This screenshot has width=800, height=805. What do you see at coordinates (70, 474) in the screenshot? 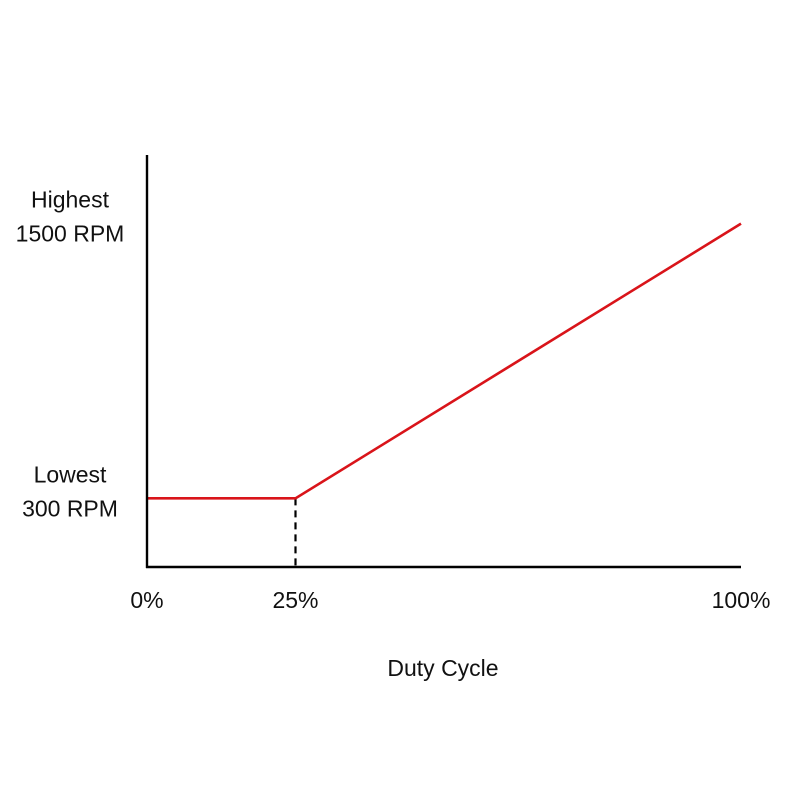
I see `y-tick-label-0-line-0: Lowest` at bounding box center [70, 474].